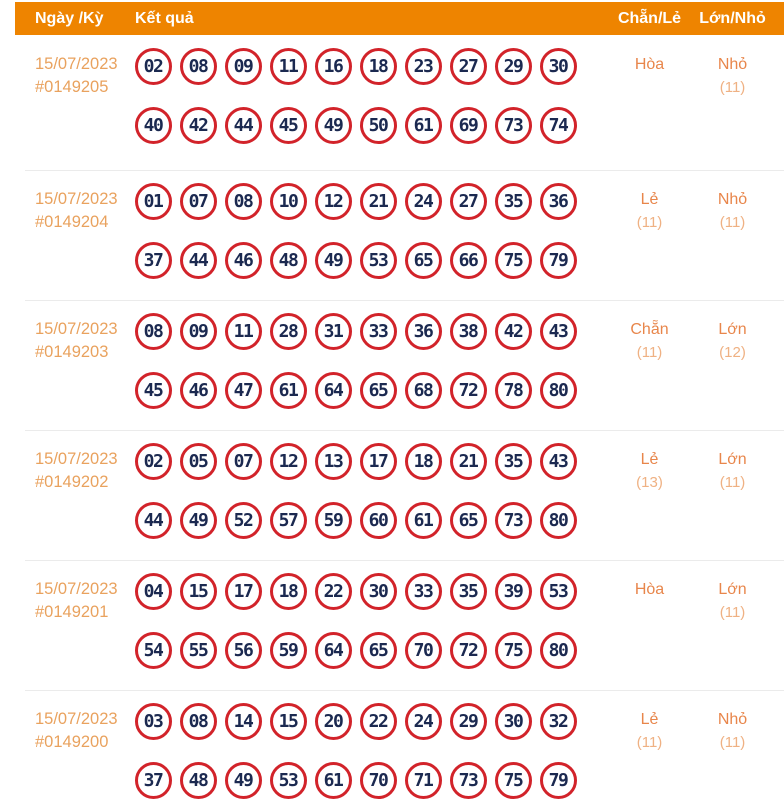  What do you see at coordinates (72, 352) in the screenshot?
I see `draw-id: #0149203` at bounding box center [72, 352].